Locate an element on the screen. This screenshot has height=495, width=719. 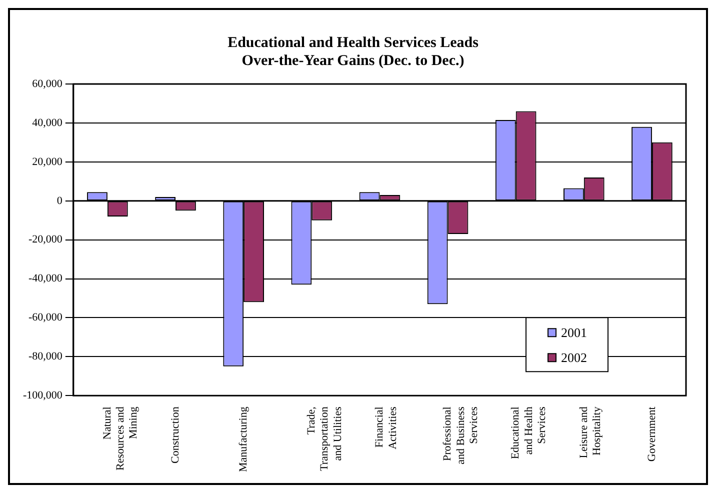
x-tick-label: Natural Resources and Mining is located at coordinates (120, 438).